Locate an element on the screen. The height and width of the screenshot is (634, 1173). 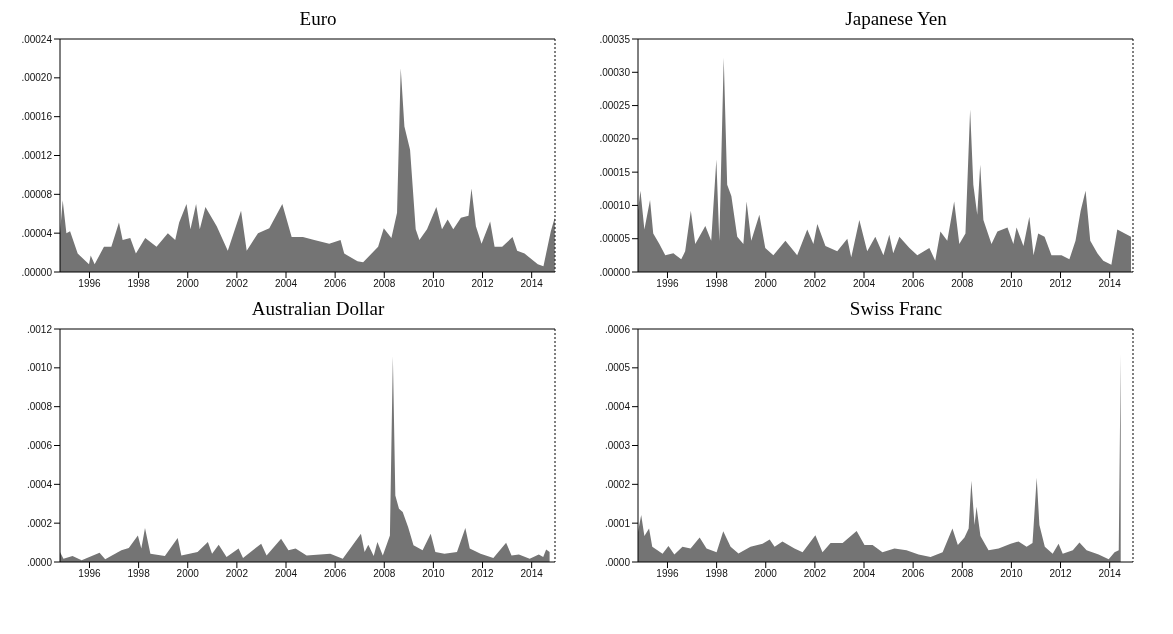
y-tick-label: .0008 is located at coordinates (39, 407).